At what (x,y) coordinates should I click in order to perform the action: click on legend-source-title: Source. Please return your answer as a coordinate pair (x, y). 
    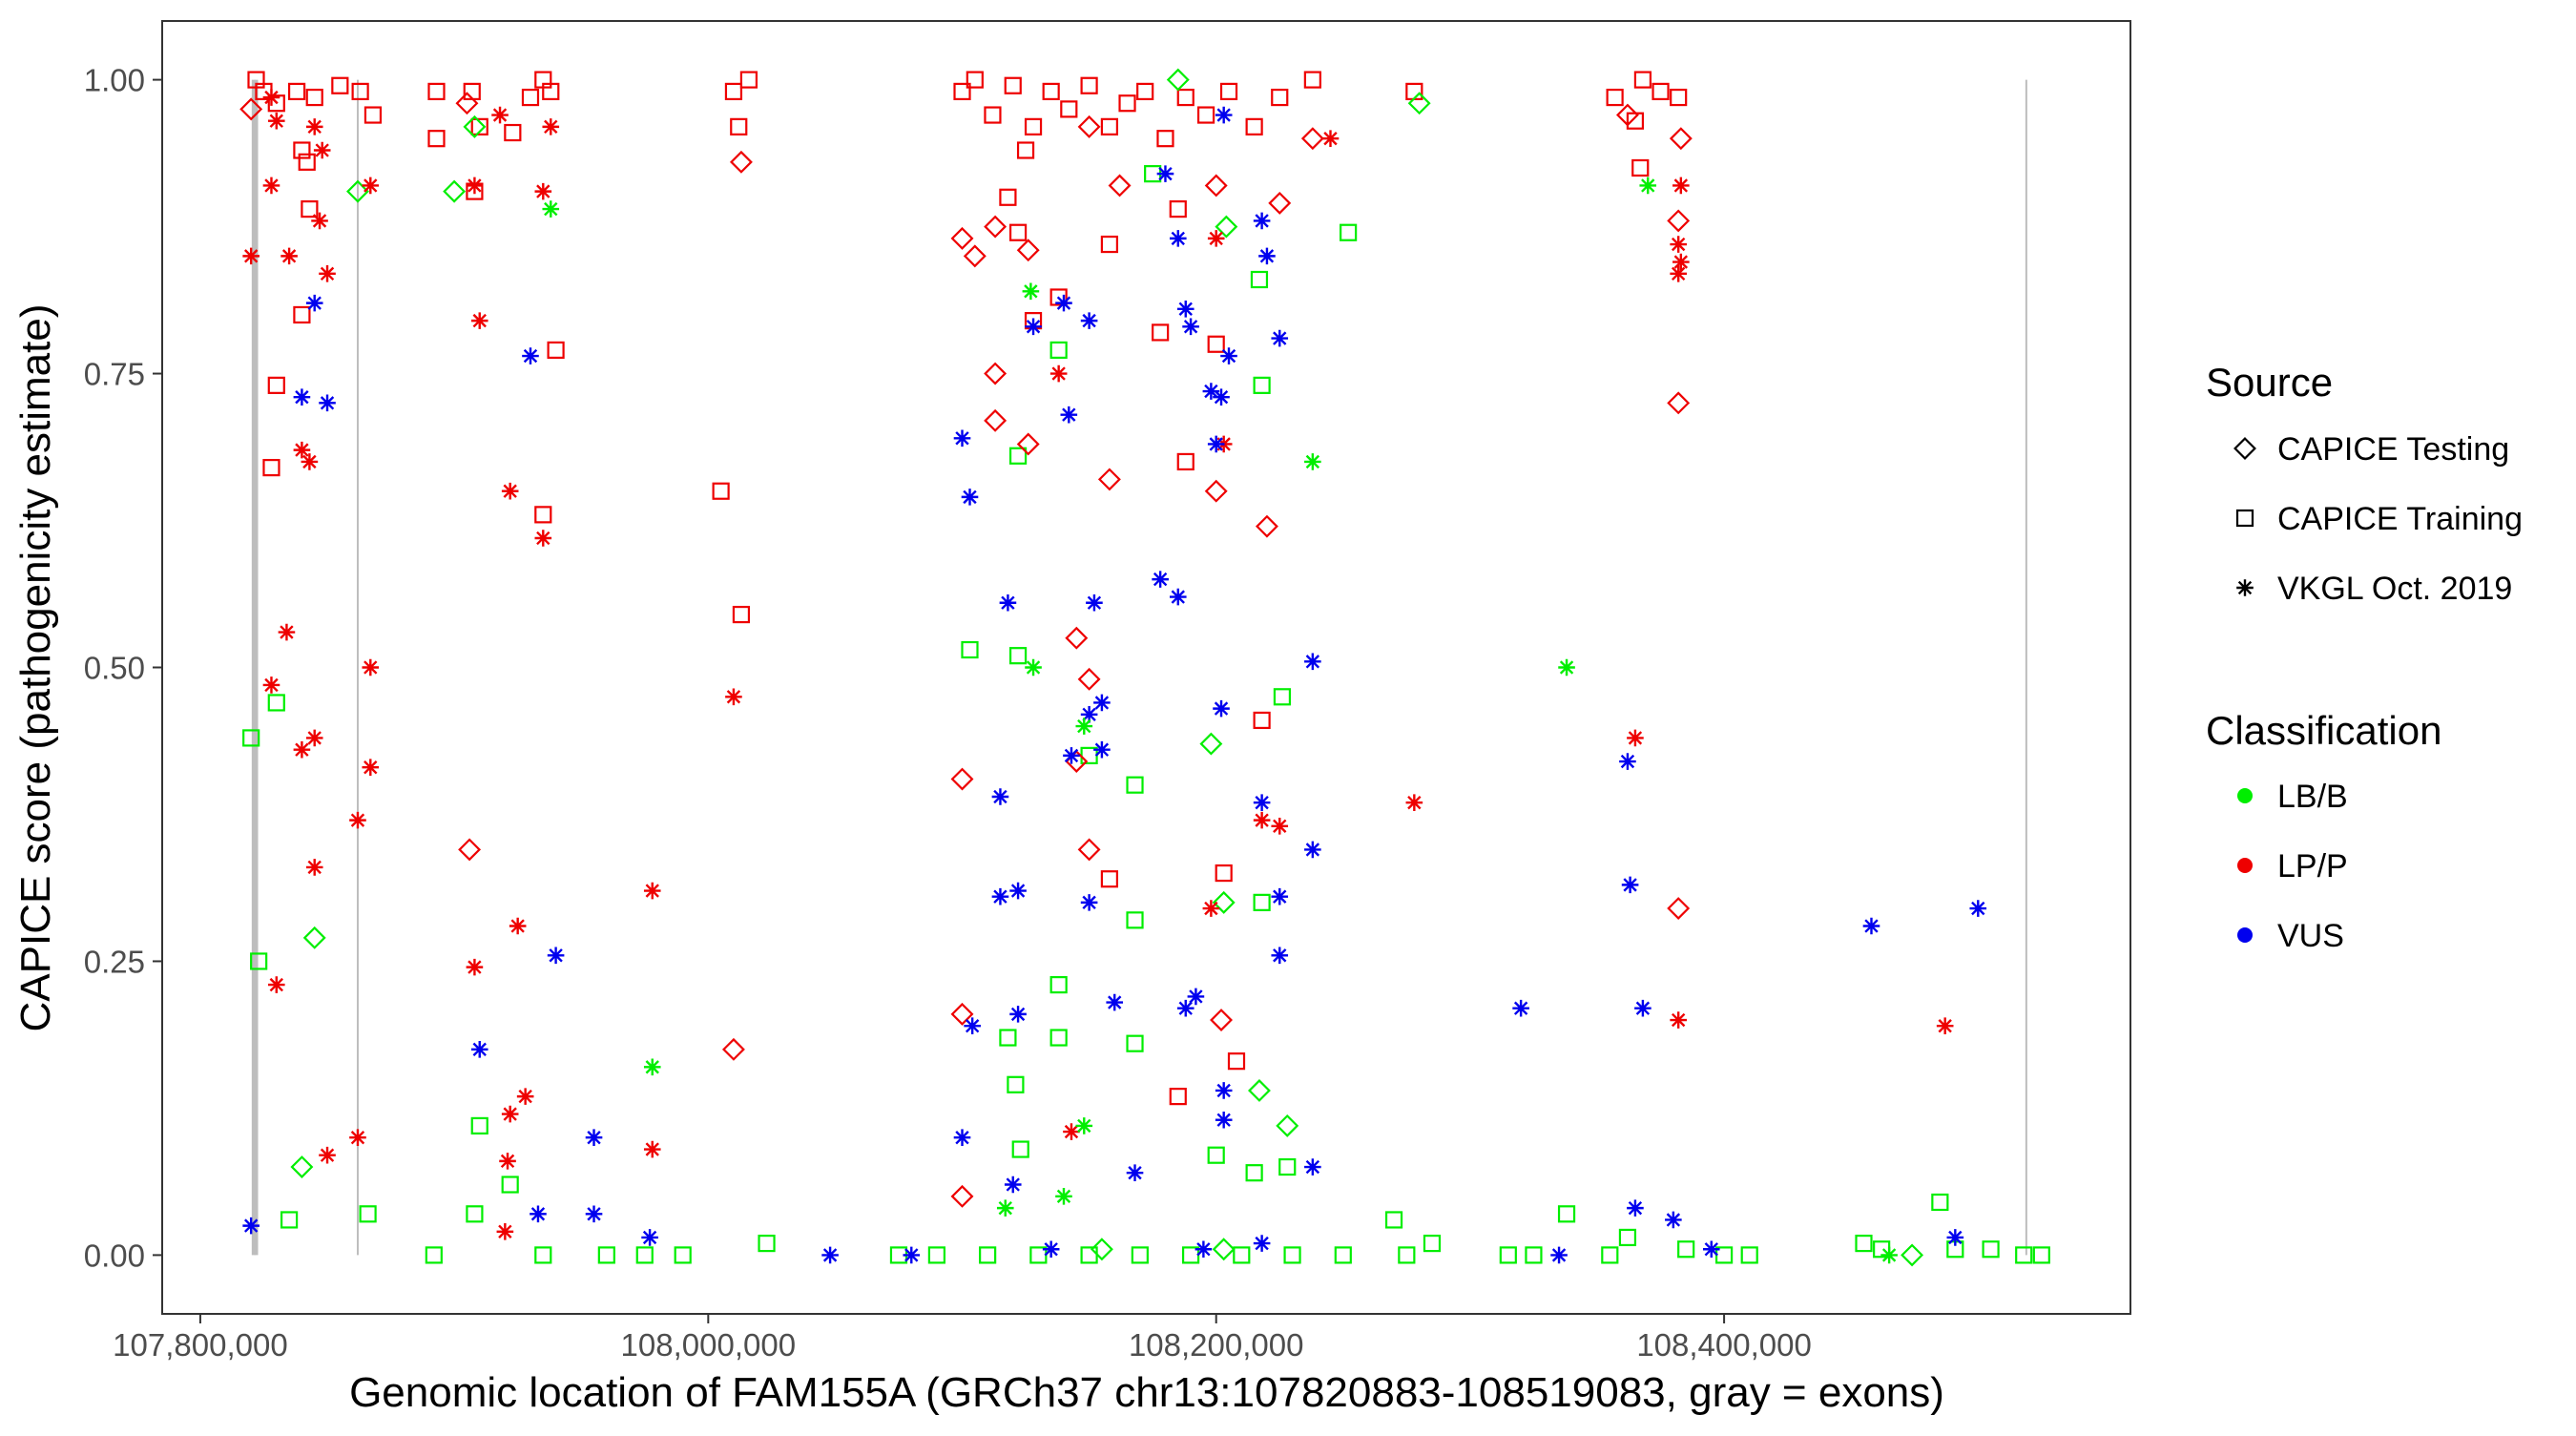
    Looking at the image, I should click on (2269, 382).